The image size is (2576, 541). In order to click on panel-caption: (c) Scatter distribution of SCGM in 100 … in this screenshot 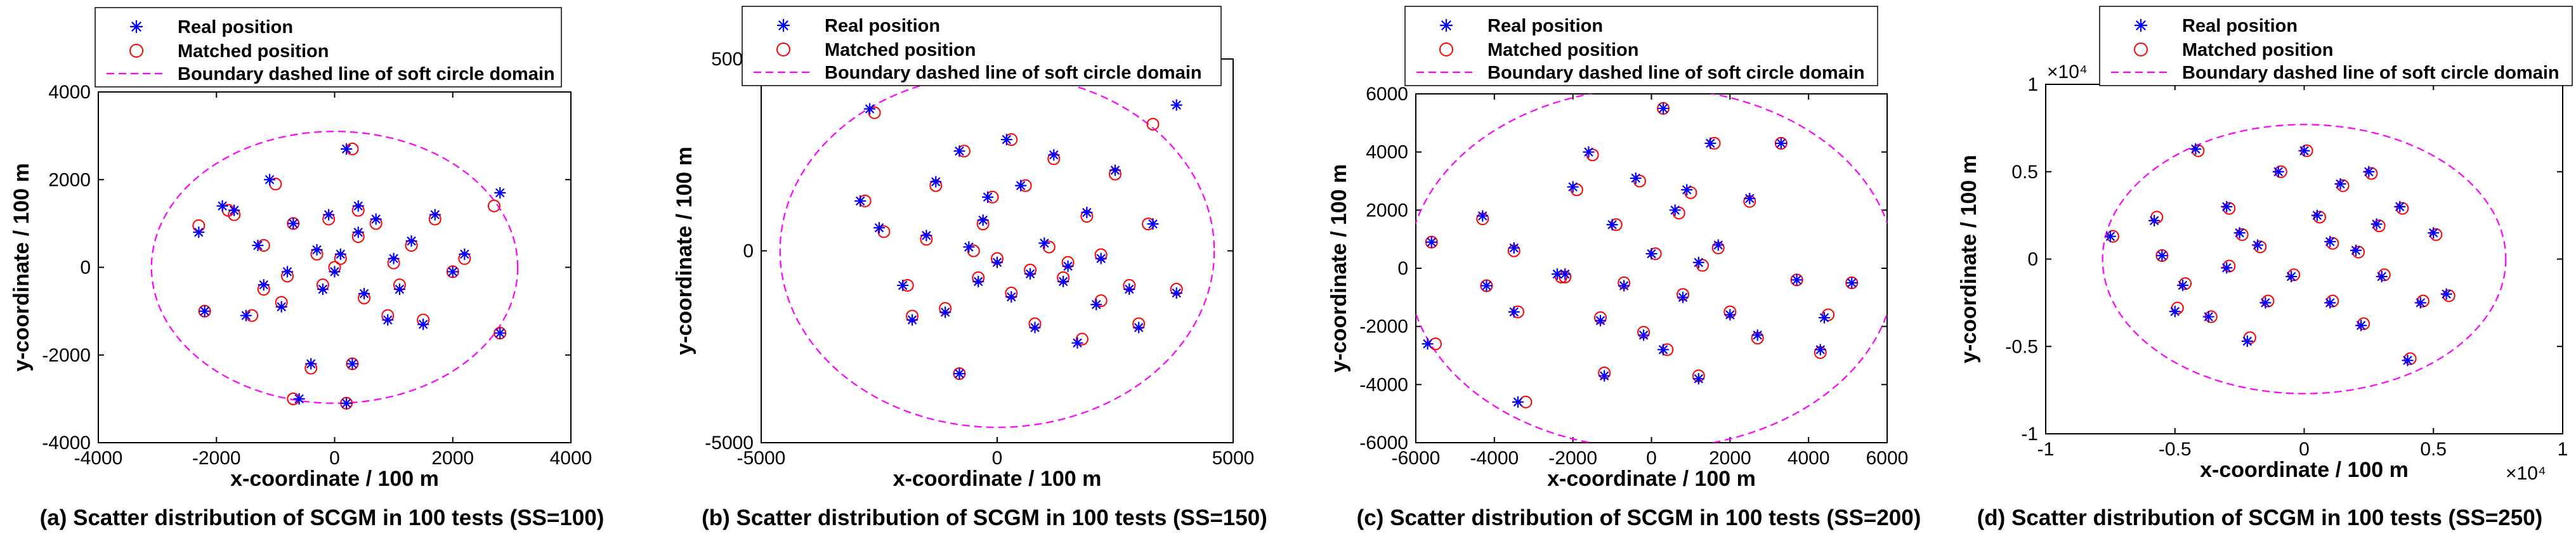, I will do `click(1639, 517)`.